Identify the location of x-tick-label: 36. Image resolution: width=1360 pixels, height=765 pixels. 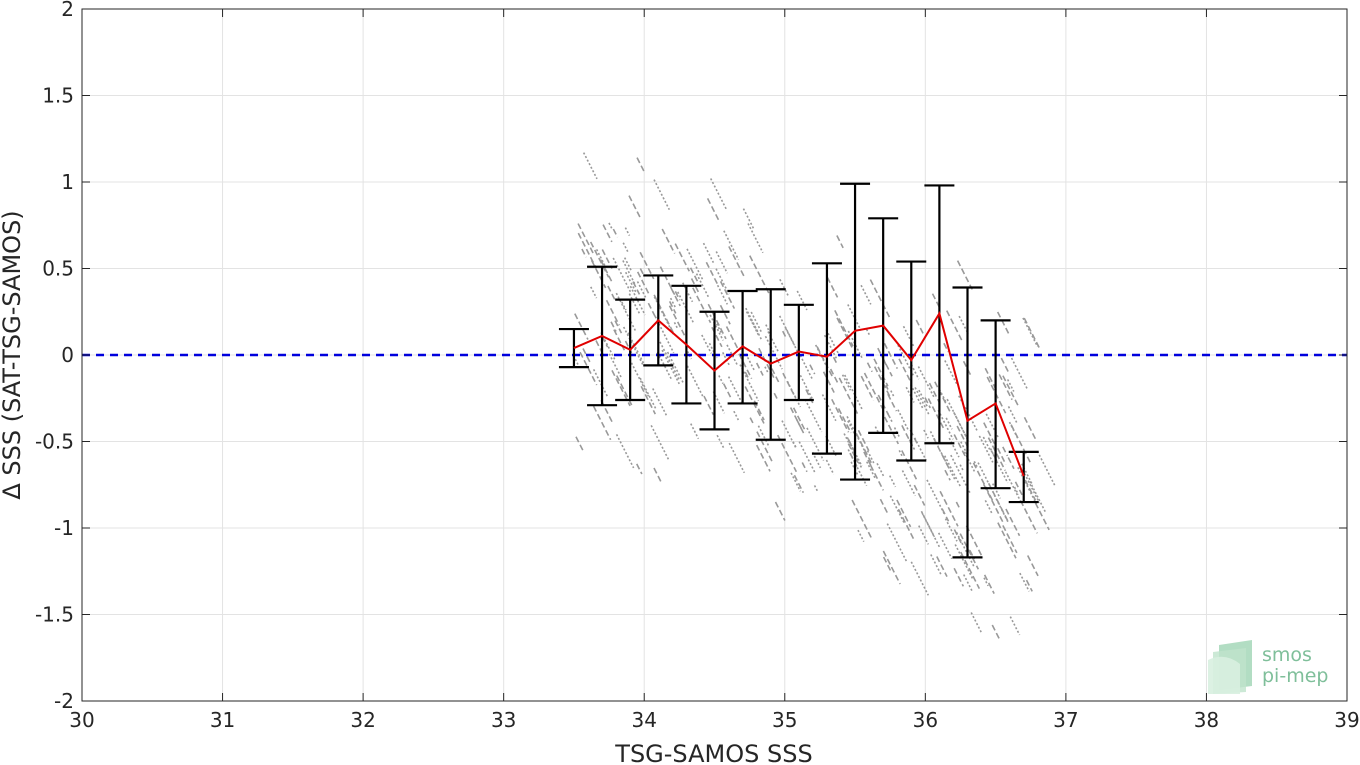
(925, 720).